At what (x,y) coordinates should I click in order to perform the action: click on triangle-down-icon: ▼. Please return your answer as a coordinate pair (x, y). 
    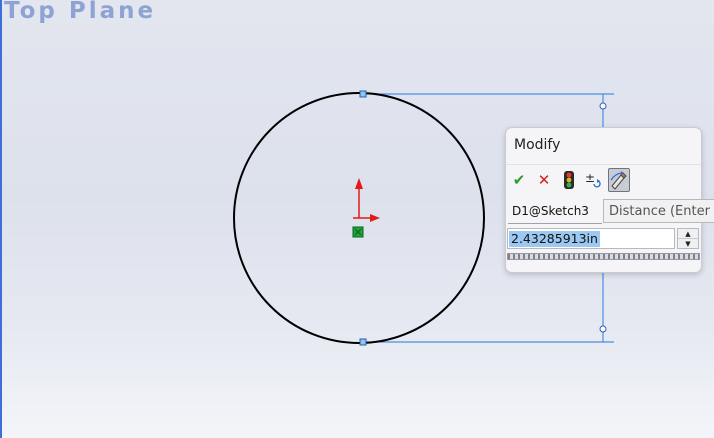
    Looking at the image, I should click on (688, 243).